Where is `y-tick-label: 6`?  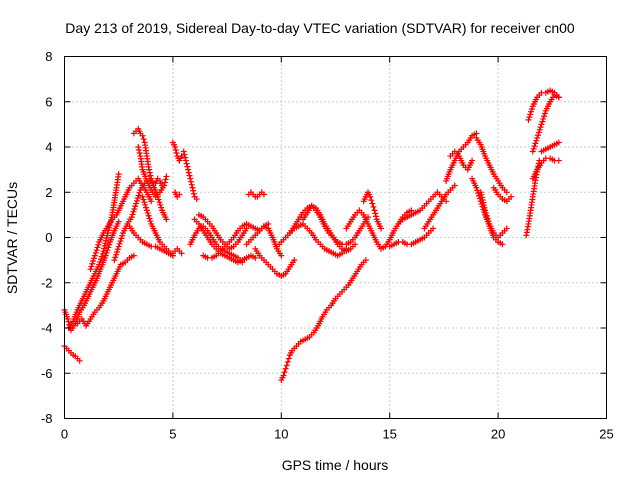 y-tick-label: 6 is located at coordinates (48, 101).